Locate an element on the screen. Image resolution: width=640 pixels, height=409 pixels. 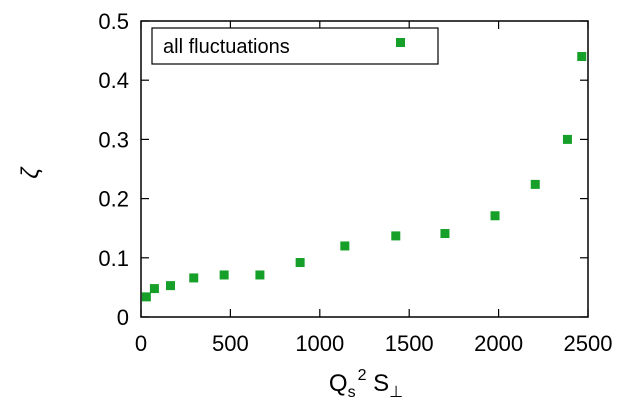
legend-box is located at coordinates (295, 46).